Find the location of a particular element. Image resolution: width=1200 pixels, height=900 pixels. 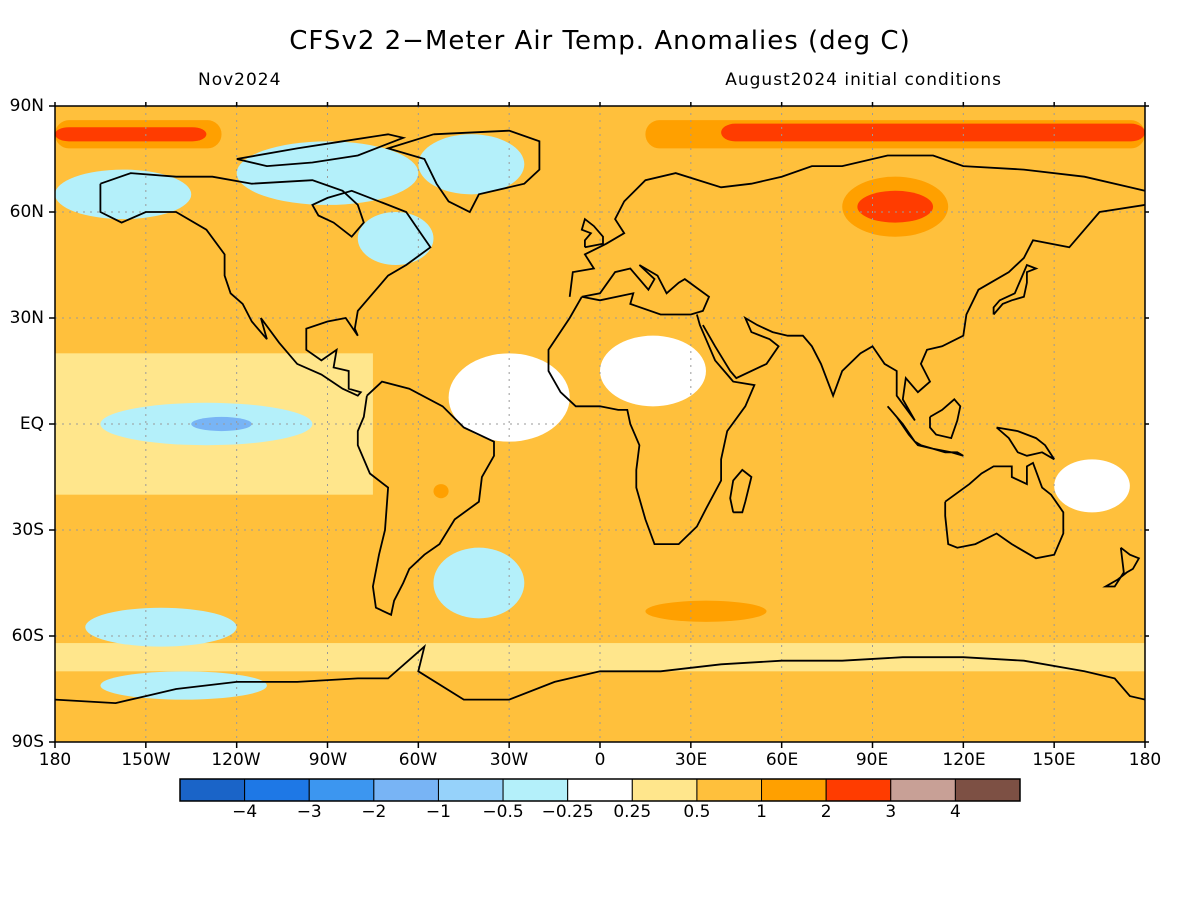

north-america-coast is located at coordinates (265, 284).